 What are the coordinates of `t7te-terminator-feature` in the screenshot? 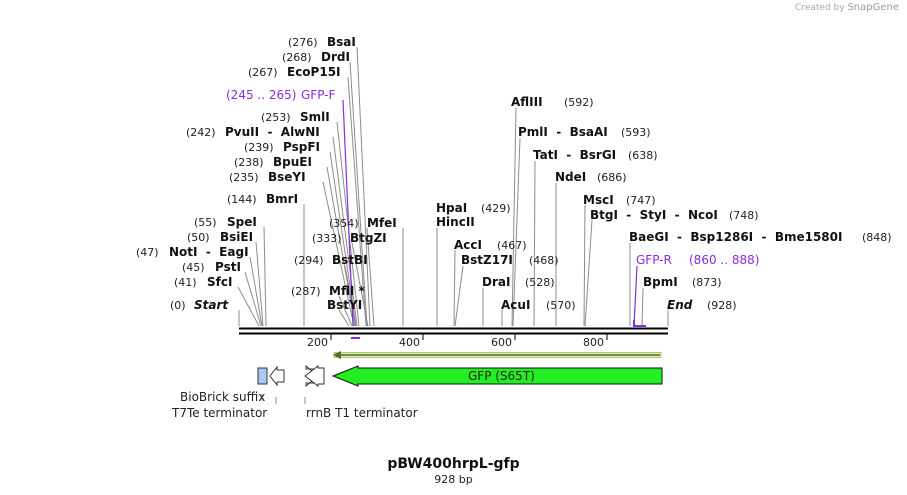 It's located at (277, 376).